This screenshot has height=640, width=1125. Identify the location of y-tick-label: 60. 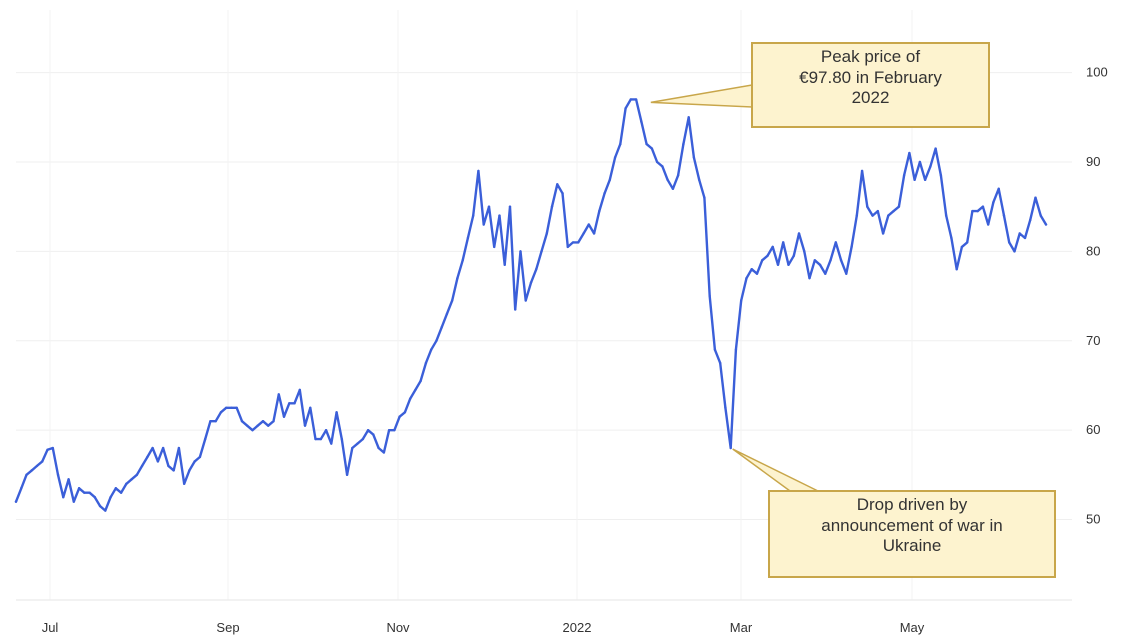
(1093, 429).